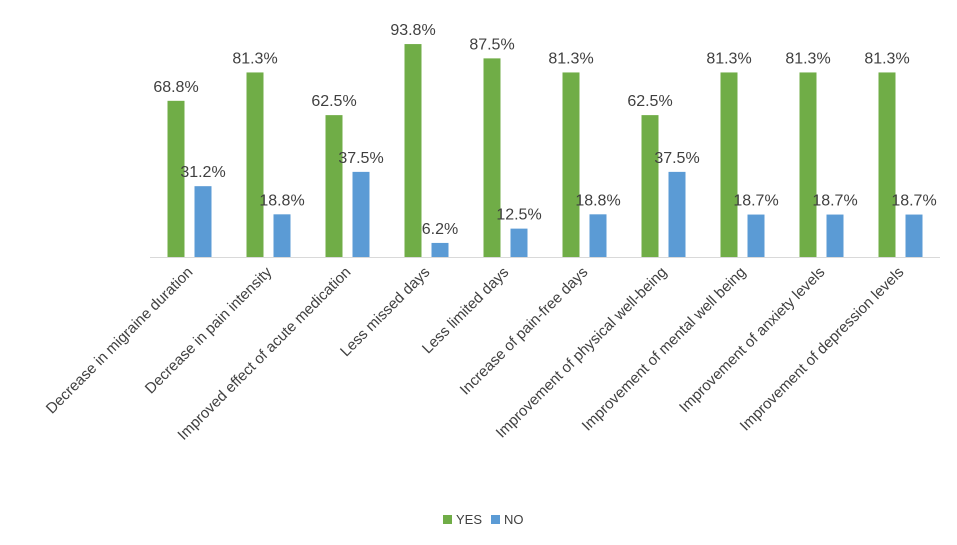 This screenshot has width=957, height=545. What do you see at coordinates (469, 519) in the screenshot?
I see `legend-label-yes: YES` at bounding box center [469, 519].